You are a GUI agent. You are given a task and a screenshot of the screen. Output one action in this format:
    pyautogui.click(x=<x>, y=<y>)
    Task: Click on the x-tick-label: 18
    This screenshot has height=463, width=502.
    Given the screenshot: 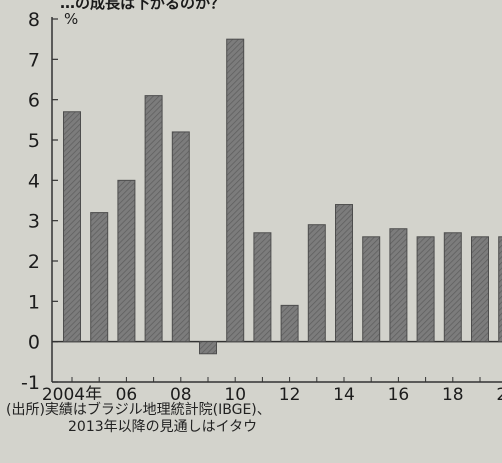 What is the action you would take?
    pyautogui.click(x=453, y=392)
    